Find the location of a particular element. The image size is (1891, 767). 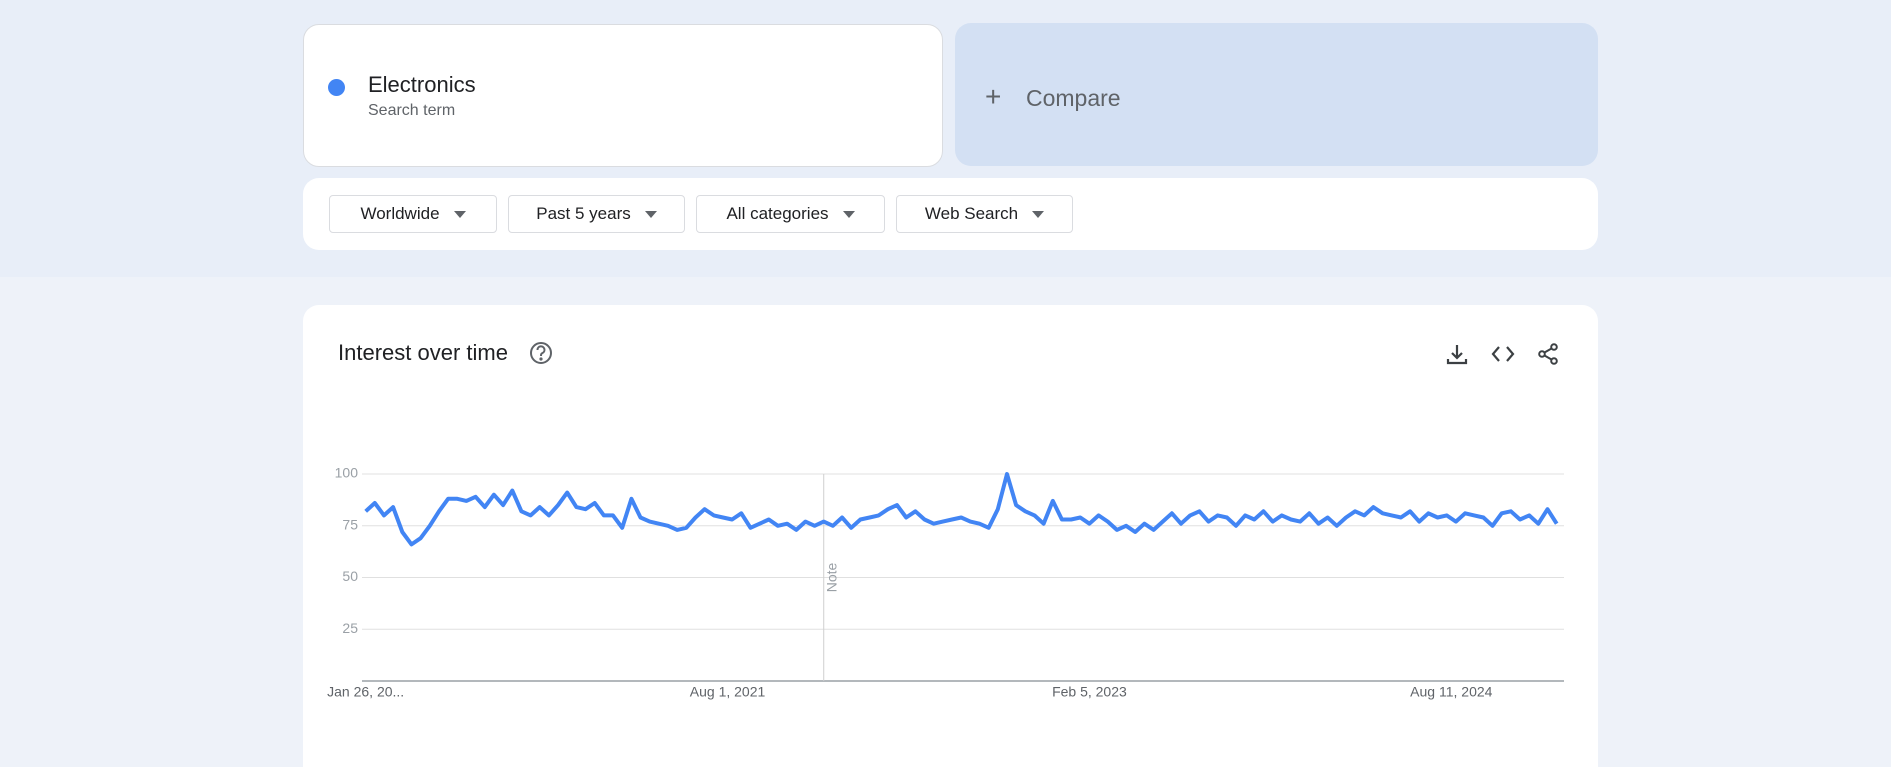

x-tick-label: Aug 11, 2024 is located at coordinates (1451, 692).